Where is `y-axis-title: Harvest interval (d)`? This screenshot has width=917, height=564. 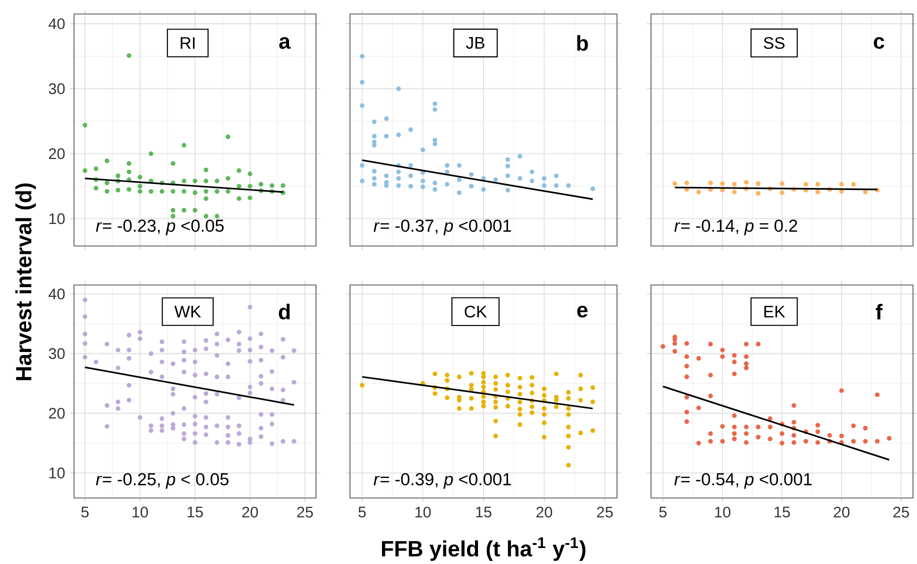 y-axis-title: Harvest interval (d) is located at coordinates (25, 281).